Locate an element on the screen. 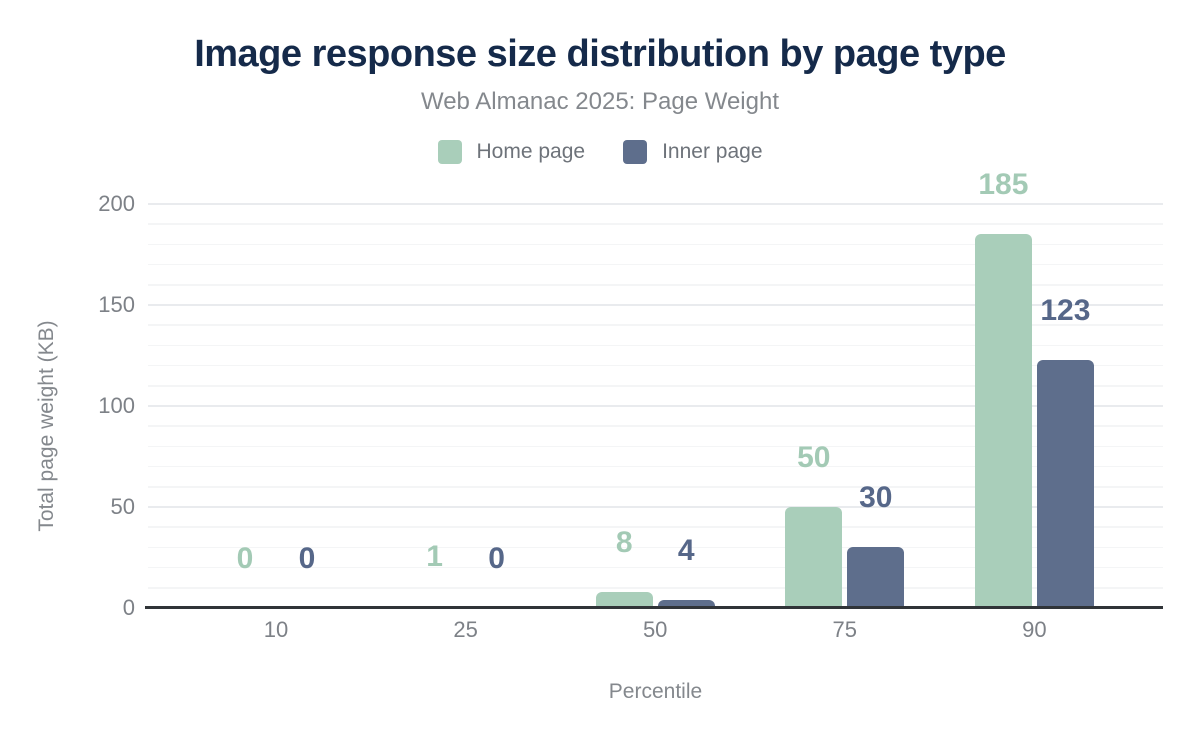 Image resolution: width=1200 pixels, height=742 pixels. y-tick-100: 100 is located at coordinates (116, 405).